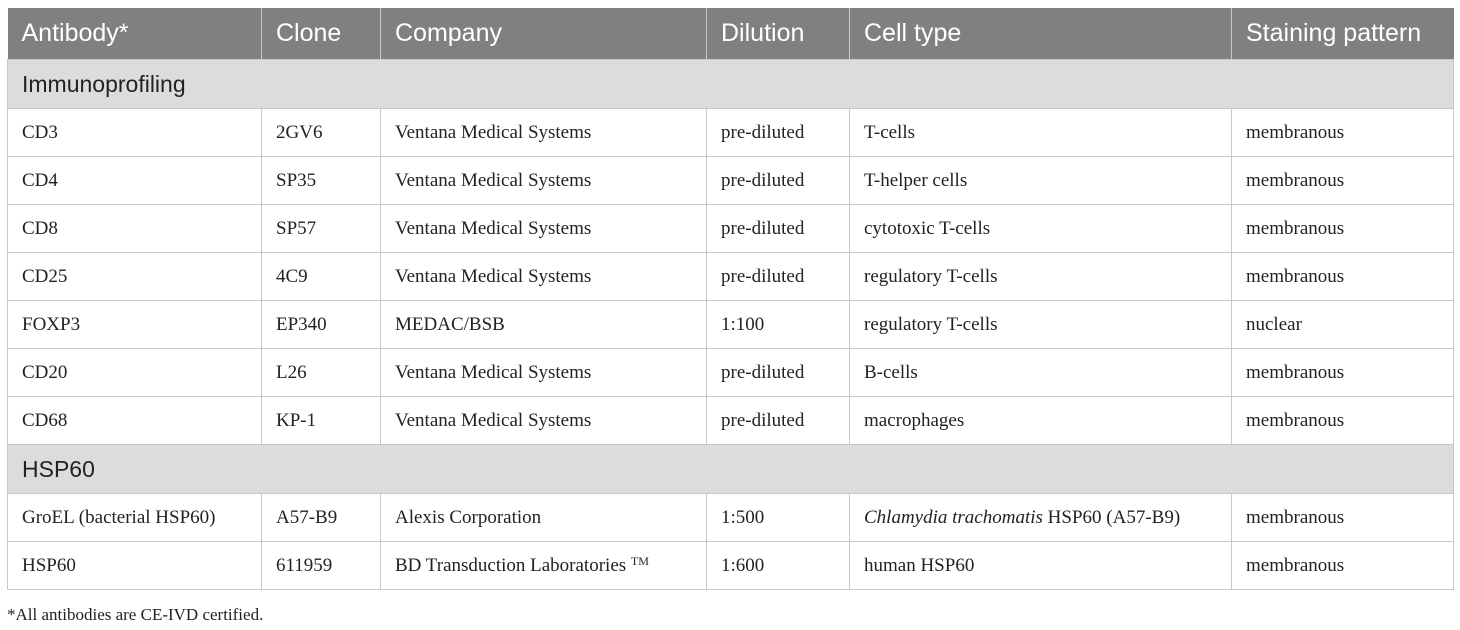 The width and height of the screenshot is (1460, 630). What do you see at coordinates (919, 565) in the screenshot?
I see `cell-type-text: human HSP60` at bounding box center [919, 565].